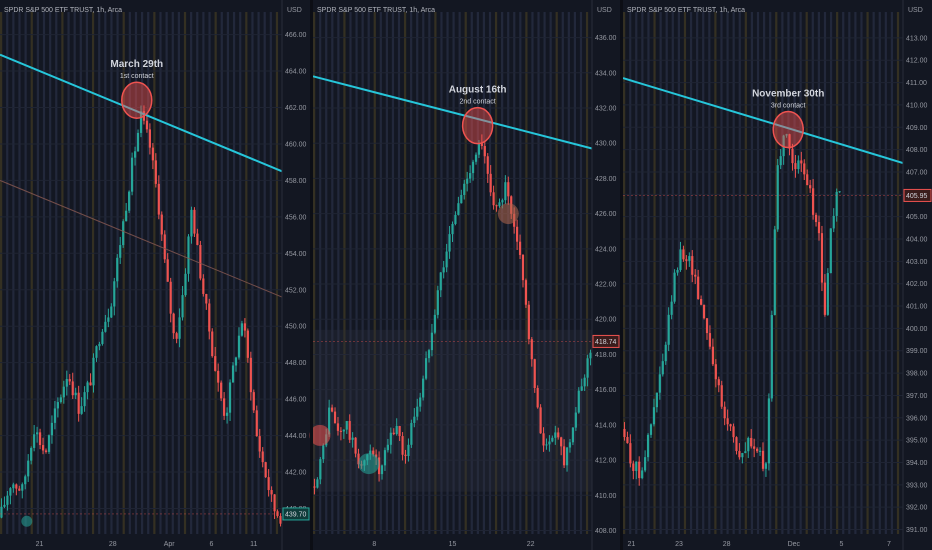 The height and width of the screenshot is (550, 932). I want to click on y-tick-label: 460.00, so click(296, 144).